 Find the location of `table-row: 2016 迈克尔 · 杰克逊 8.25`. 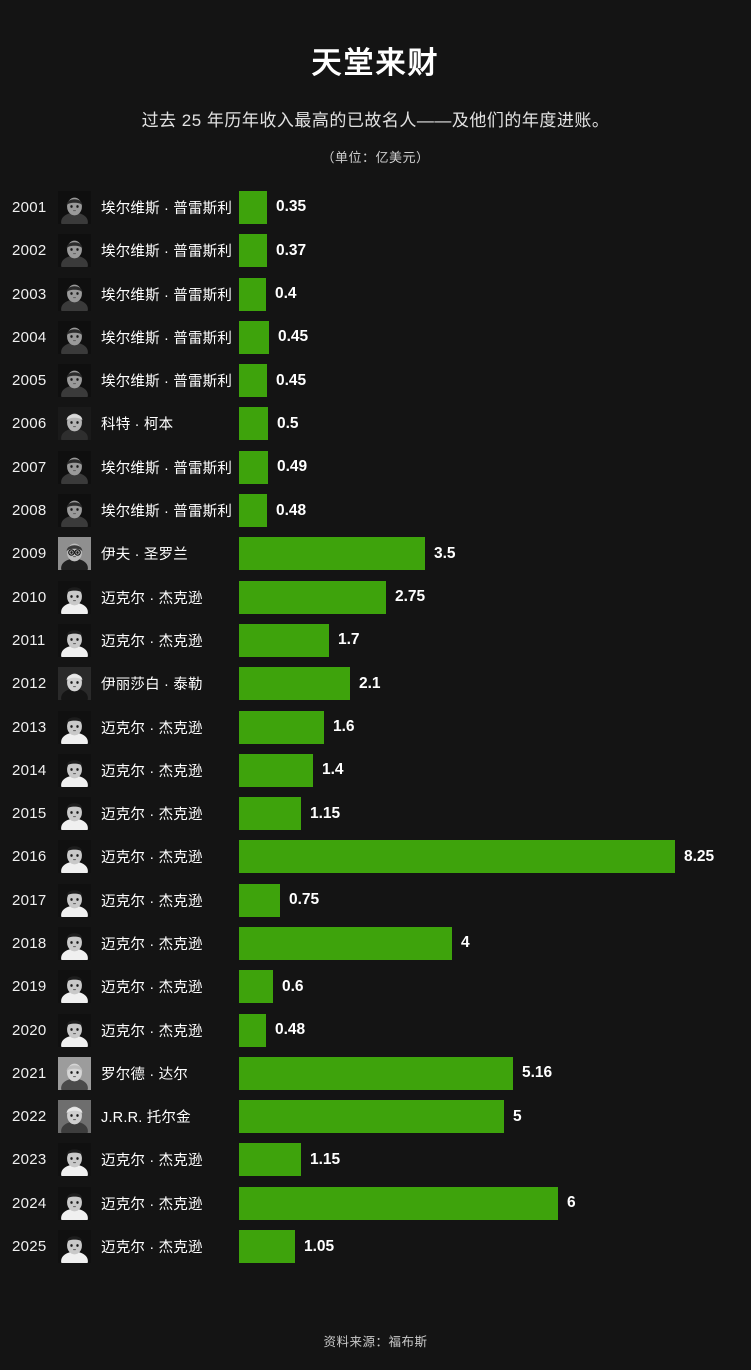

table-row: 2016 迈克尔 · 杰克逊 8.25 is located at coordinates (375, 856).